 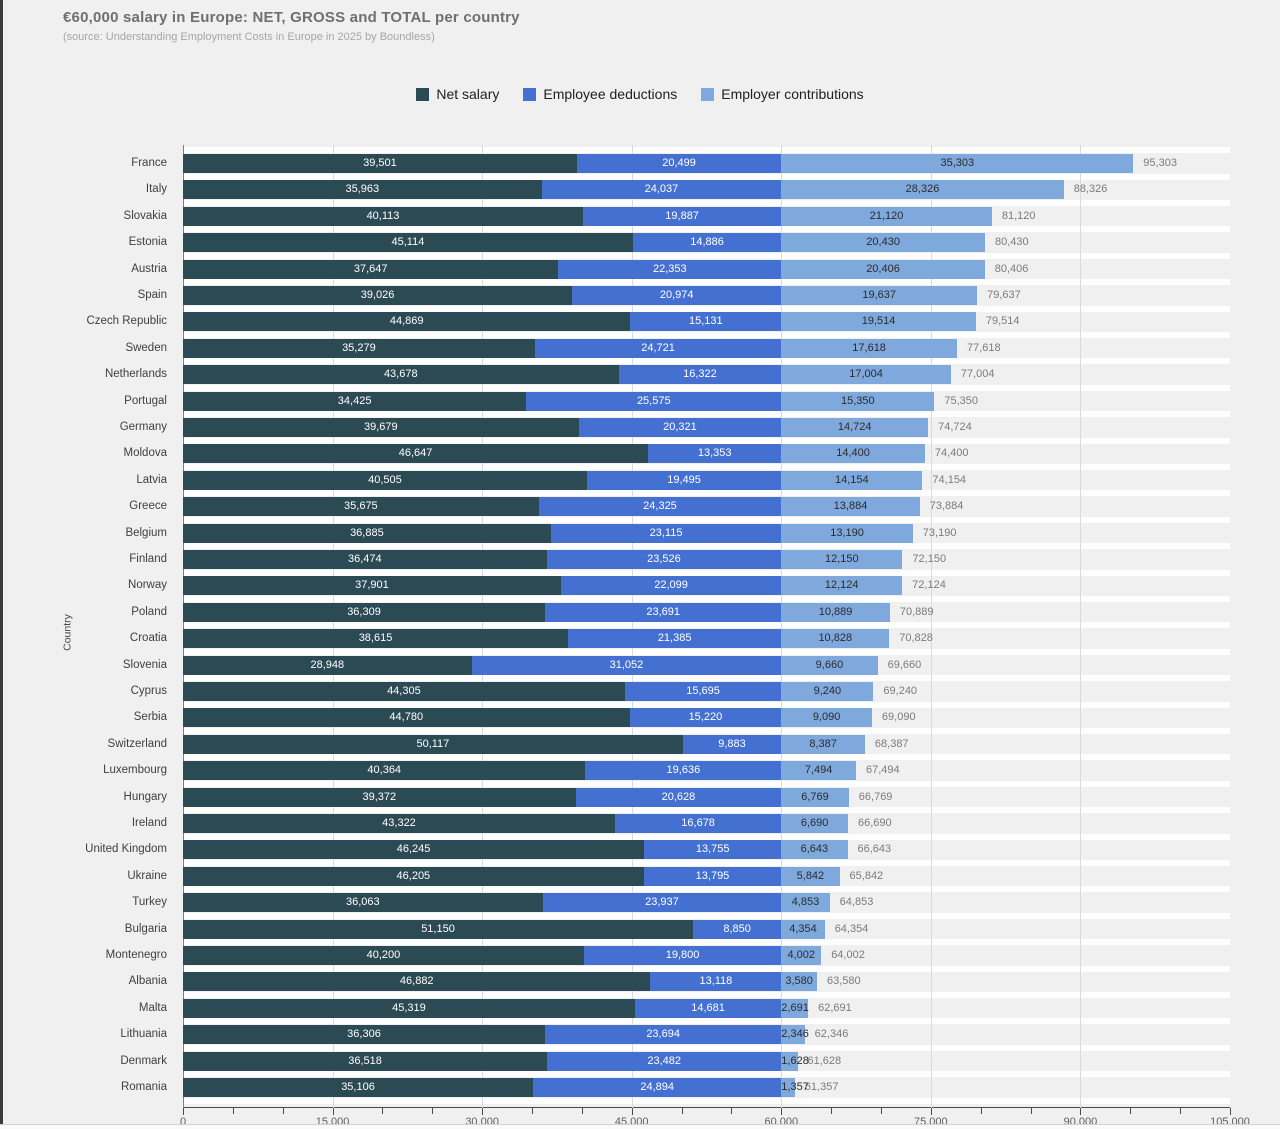 What do you see at coordinates (383, 216) in the screenshot?
I see `bar-segment-net: 40,113` at bounding box center [383, 216].